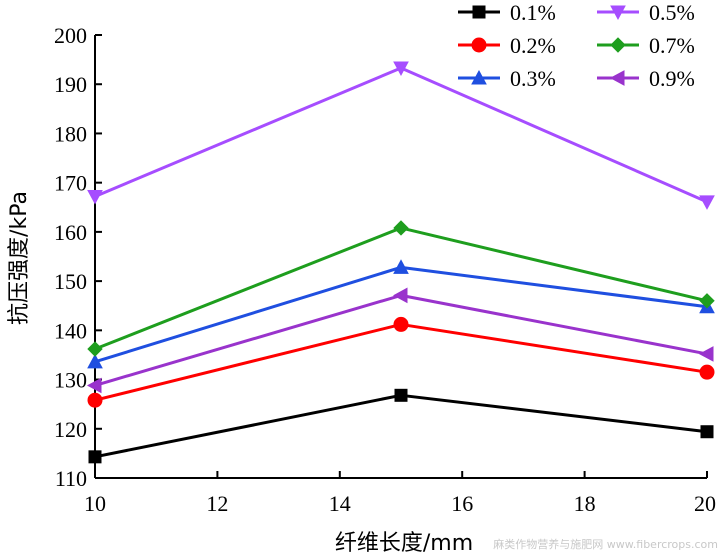  I want to click on y-tick-label: 110, so click(71, 478).